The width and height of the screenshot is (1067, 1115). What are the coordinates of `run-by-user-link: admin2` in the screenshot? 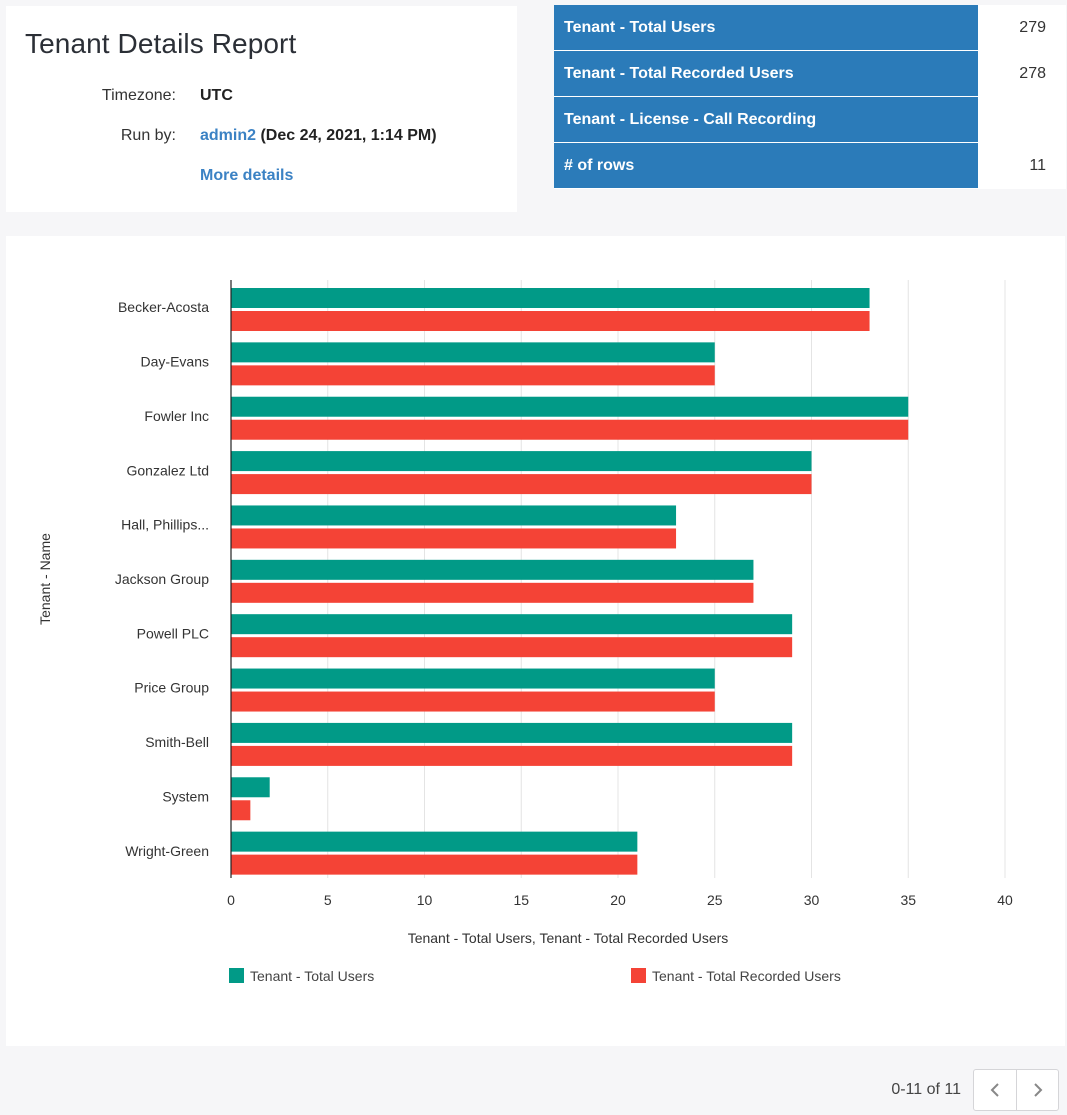 It's located at (228, 135).